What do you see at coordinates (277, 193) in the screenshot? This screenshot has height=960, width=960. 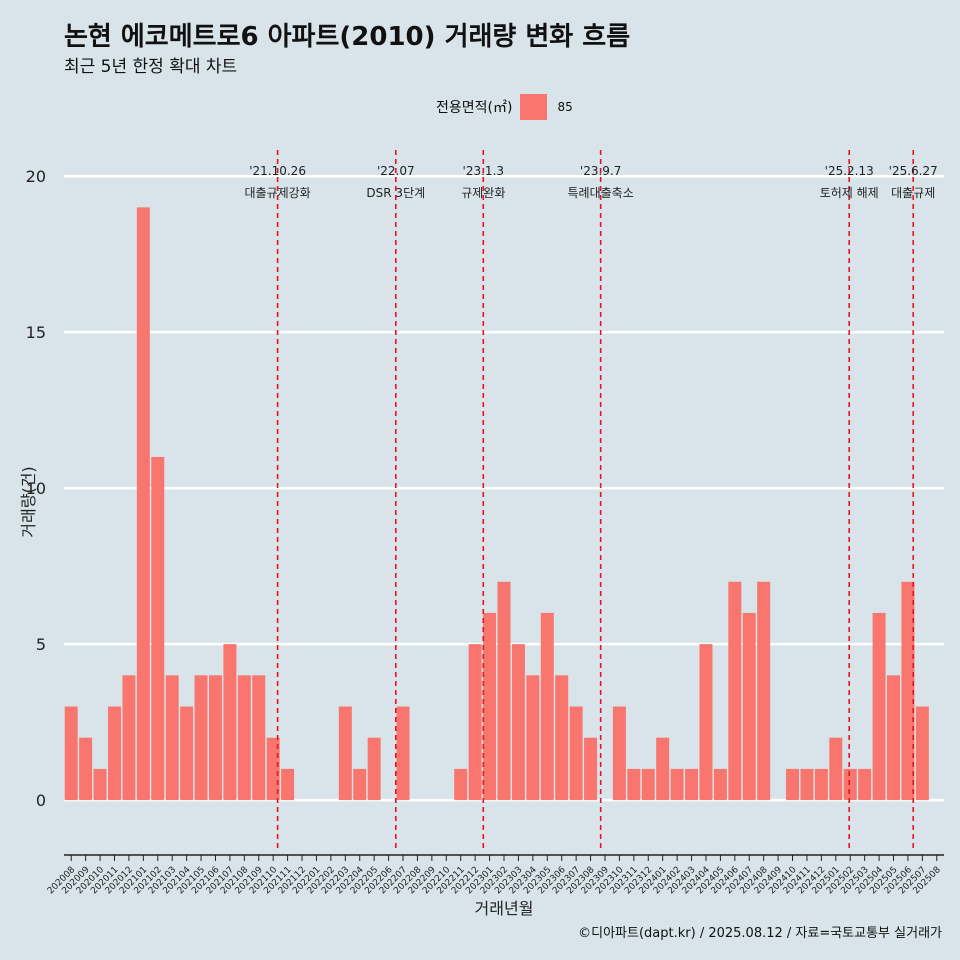 I see `event-name-label: 대출규제강화` at bounding box center [277, 193].